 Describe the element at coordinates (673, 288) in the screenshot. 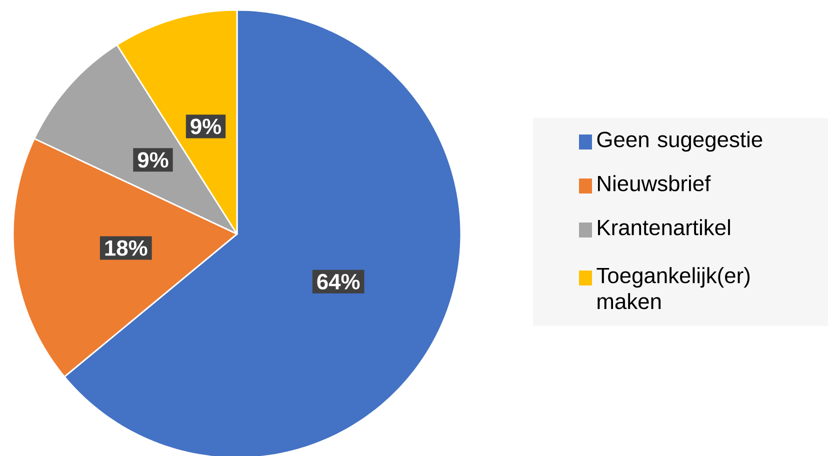

I see `legend-label: Toegankelijk(er) maken` at that location.